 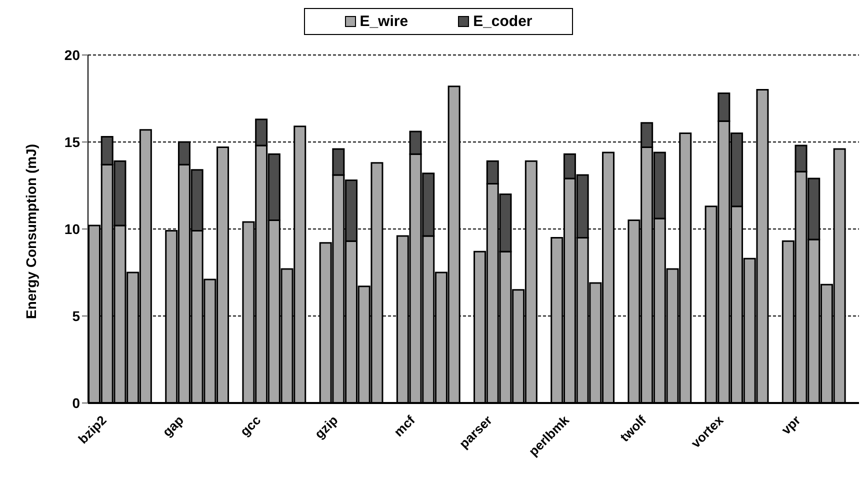 I want to click on y-tick-label: 10, so click(x=72, y=228).